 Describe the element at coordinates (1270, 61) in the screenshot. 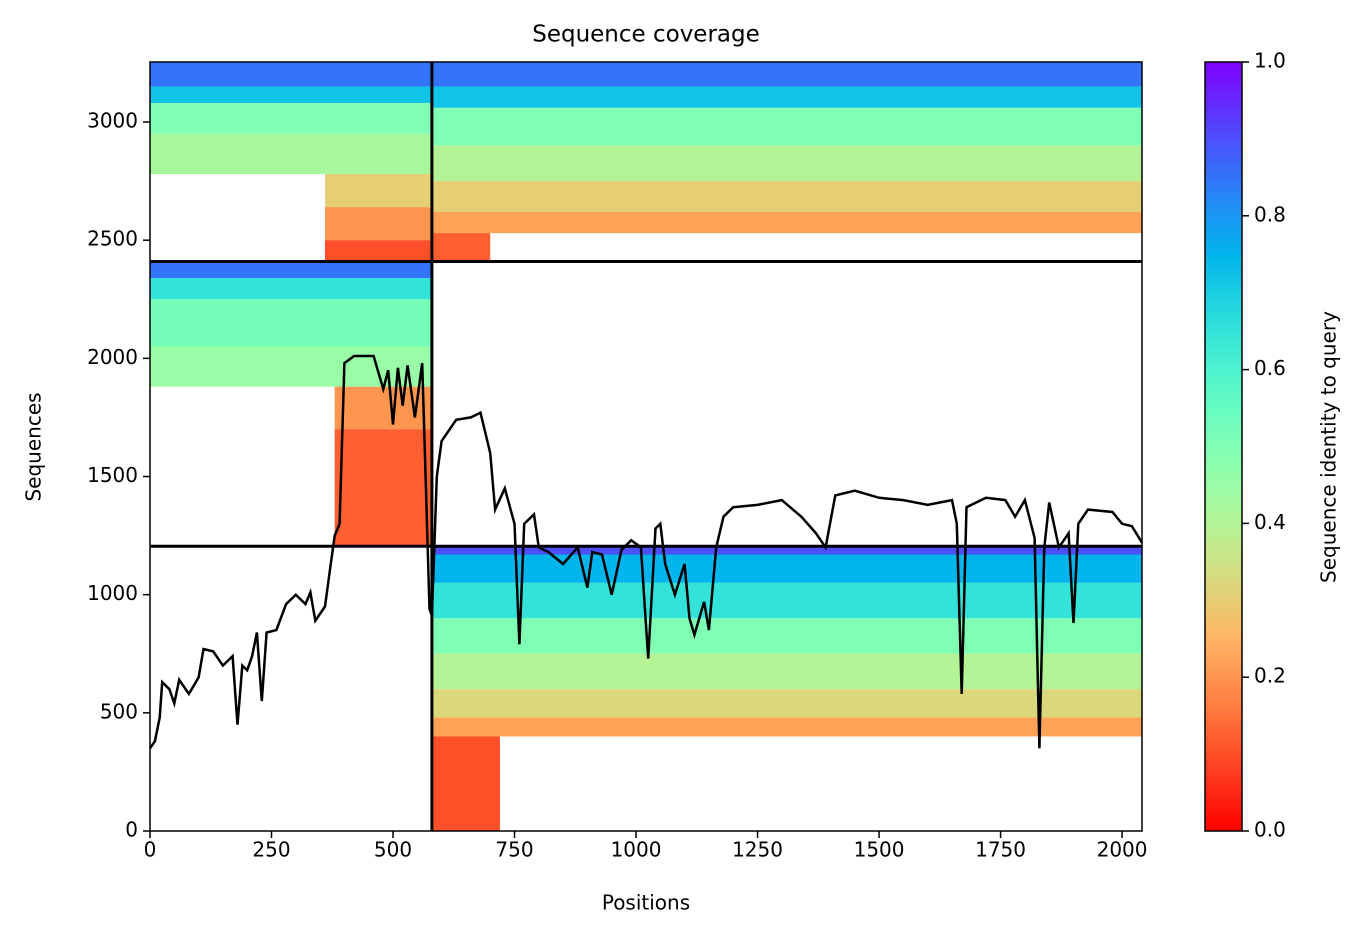

I see `colorbar-tick-label: 1.0` at that location.